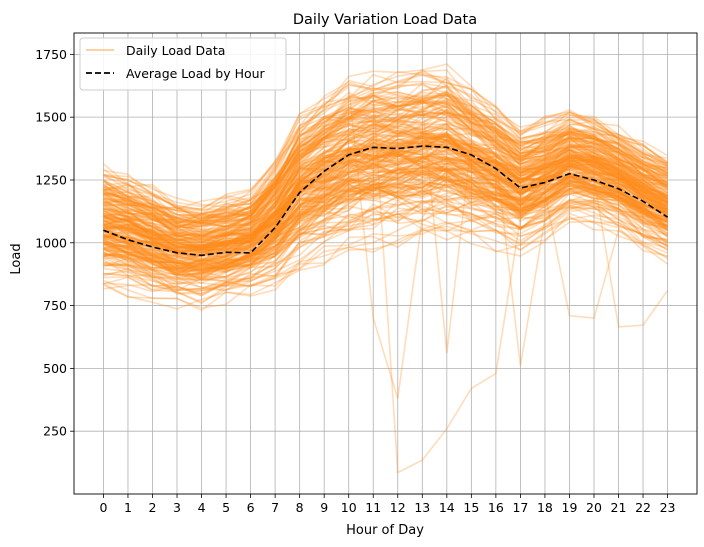 The width and height of the screenshot is (704, 547). Describe the element at coordinates (55, 368) in the screenshot. I see `y-tick-label: 500` at that location.